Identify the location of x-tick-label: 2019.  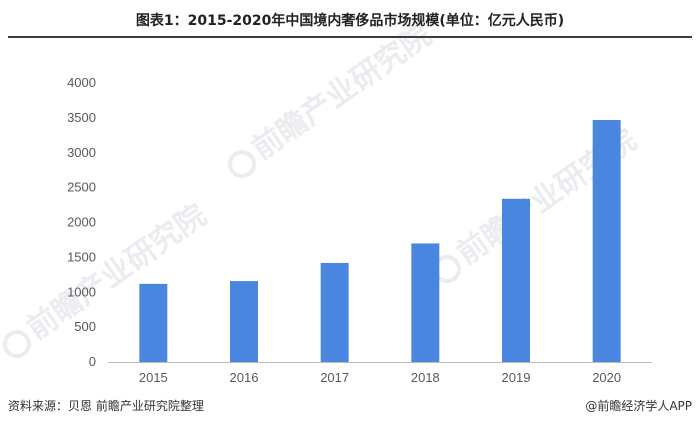
(516, 377).